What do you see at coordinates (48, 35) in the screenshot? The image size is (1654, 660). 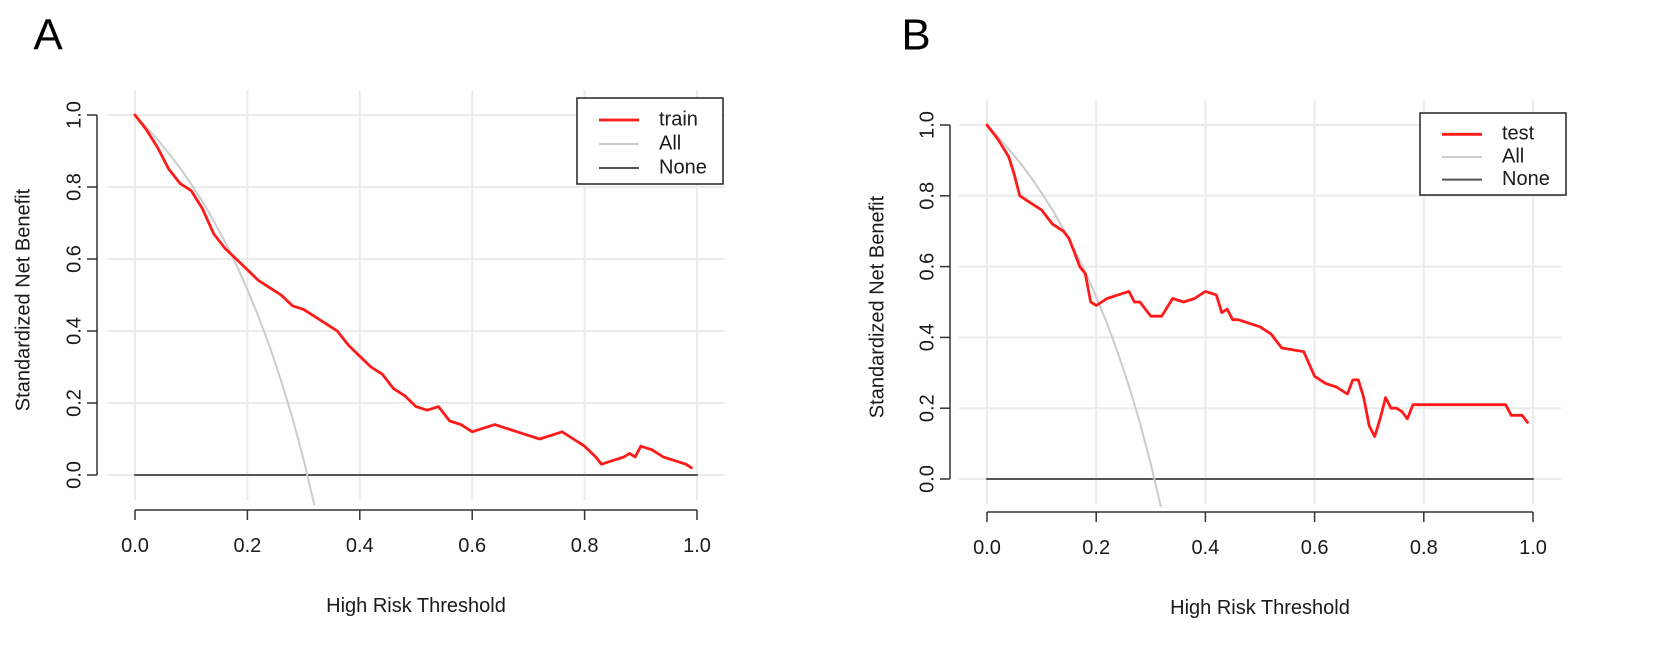 I see `panel-label: A` at bounding box center [48, 35].